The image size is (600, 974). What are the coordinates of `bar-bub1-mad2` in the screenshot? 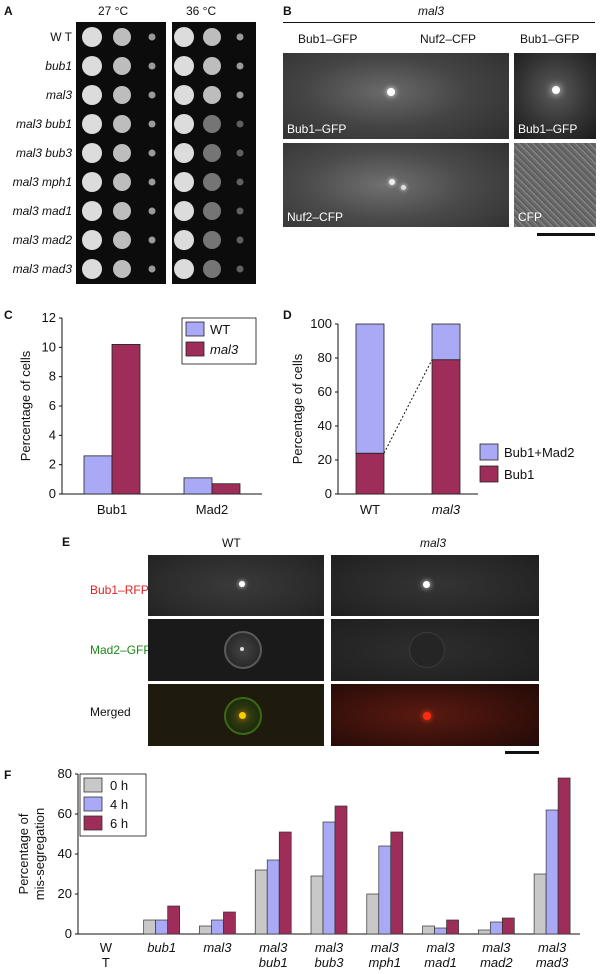 It's located at (370, 388).